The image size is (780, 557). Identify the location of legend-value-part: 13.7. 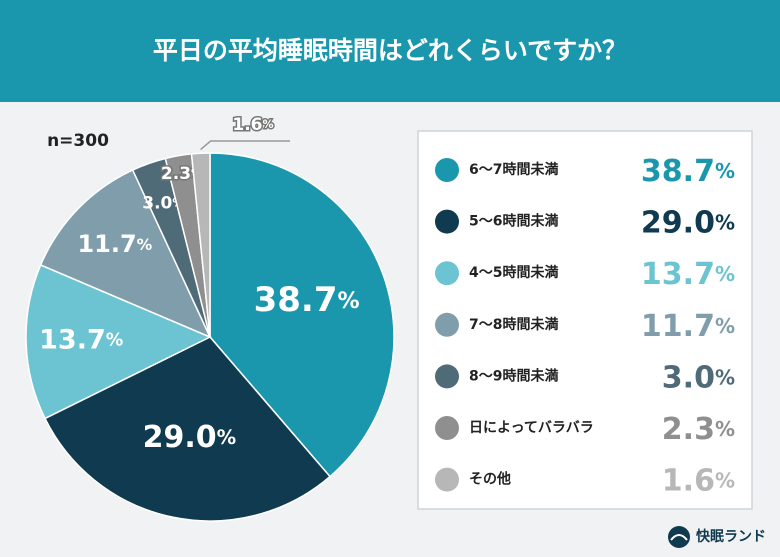
(678, 274).